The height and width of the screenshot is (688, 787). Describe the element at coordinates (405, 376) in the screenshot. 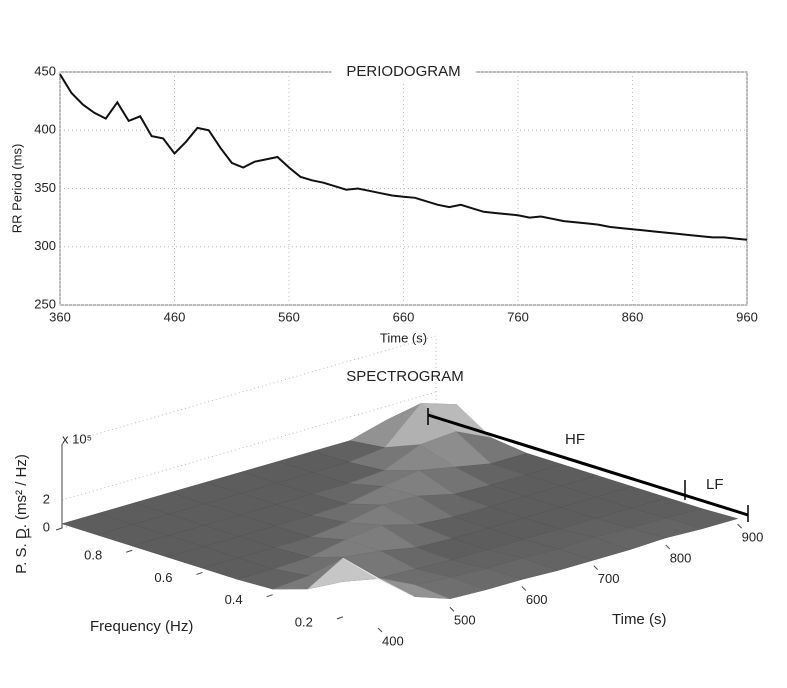

I see `chart-title: SPECTROGRAM` at that location.